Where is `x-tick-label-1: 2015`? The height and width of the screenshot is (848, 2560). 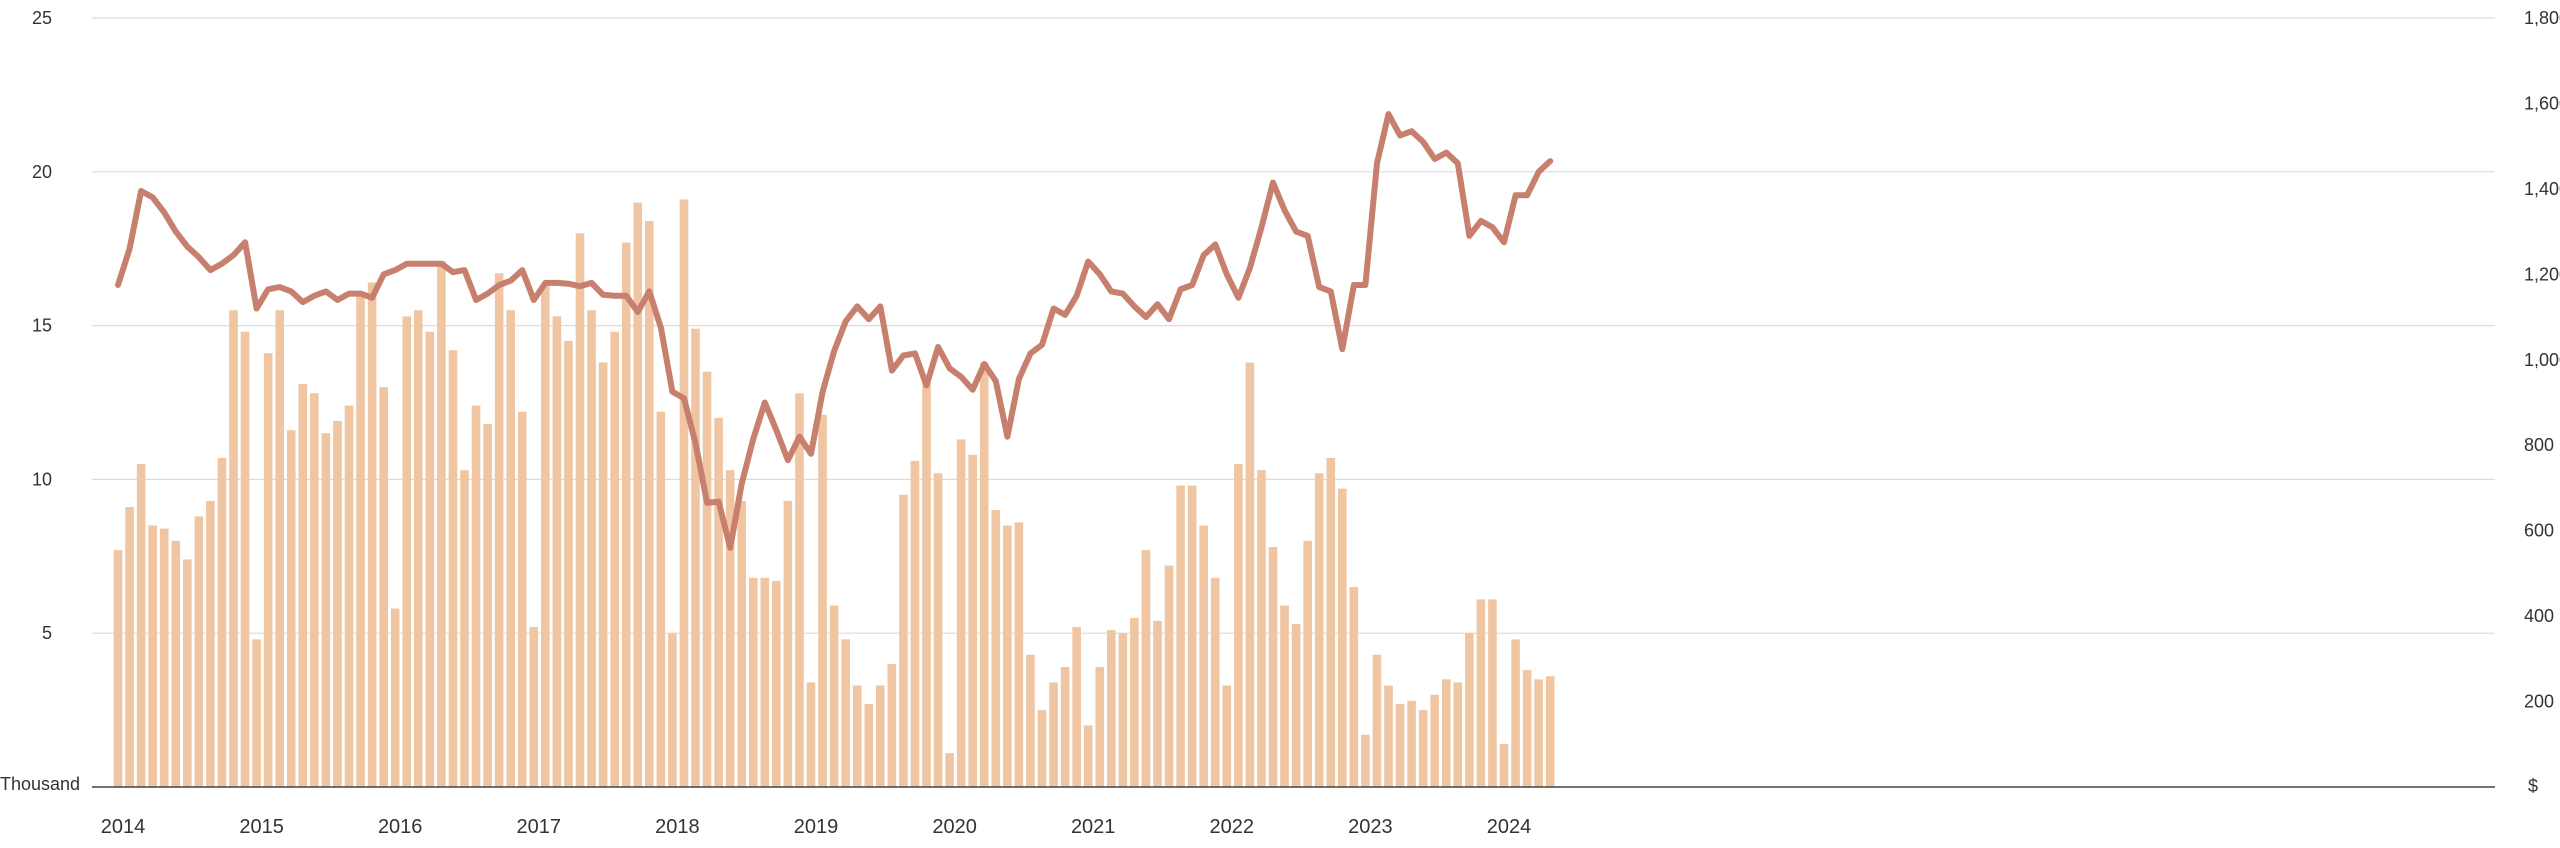
x-tick-label-1: 2015 is located at coordinates (261, 827).